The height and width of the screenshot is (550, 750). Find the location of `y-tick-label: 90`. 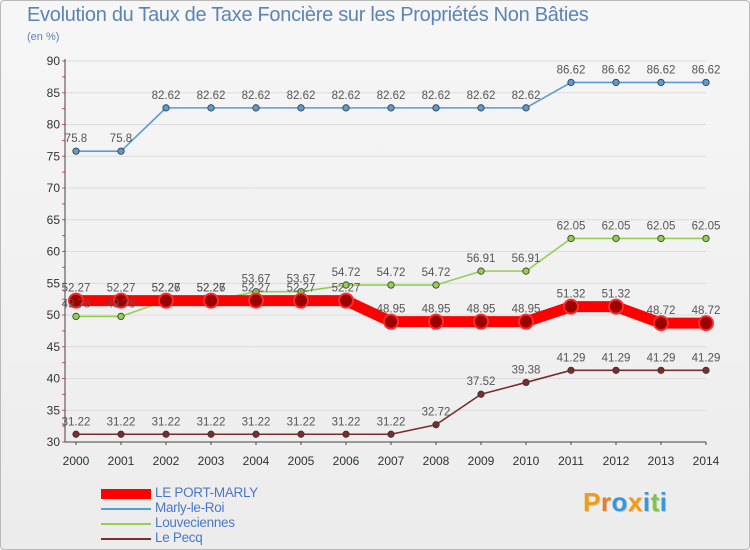

y-tick-label: 90 is located at coordinates (54, 61).